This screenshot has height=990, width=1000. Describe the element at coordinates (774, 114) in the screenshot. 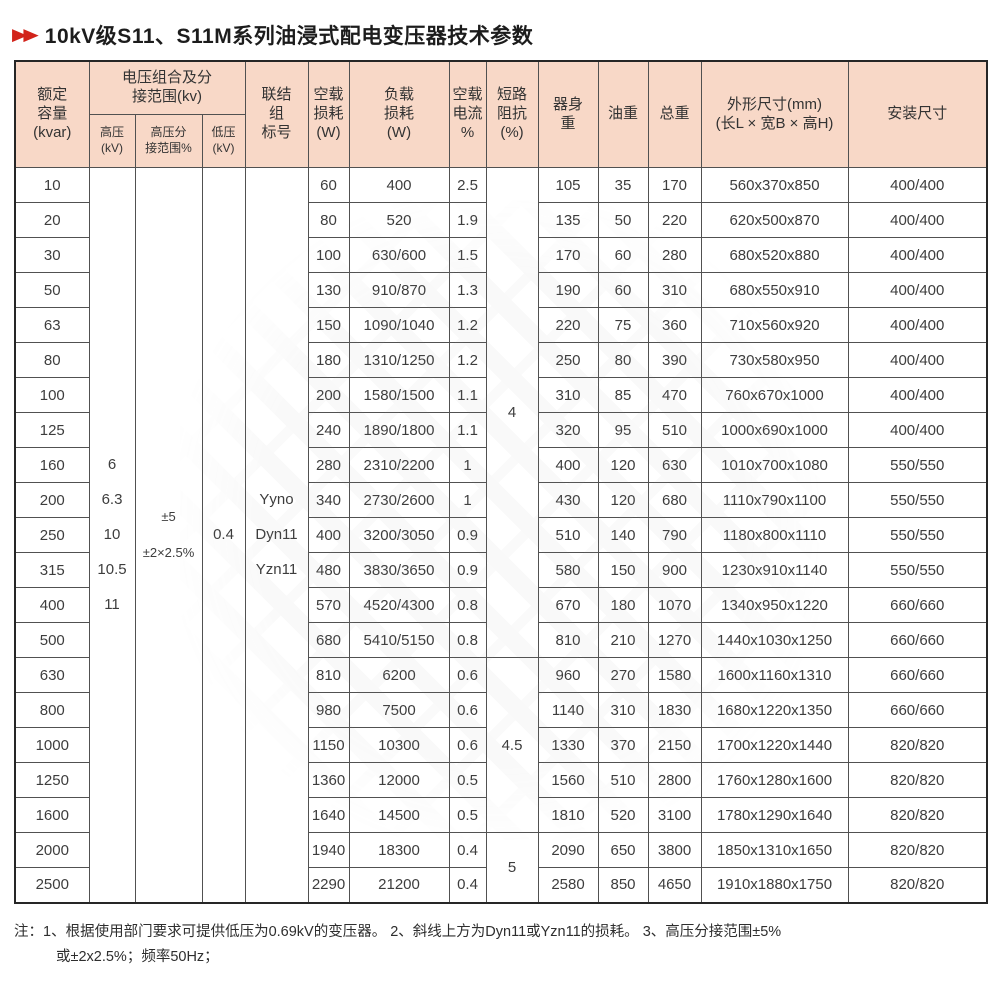

I see `header-dimensions: 外形尺寸(mm) (长L × 宽B × 高H)` at that location.